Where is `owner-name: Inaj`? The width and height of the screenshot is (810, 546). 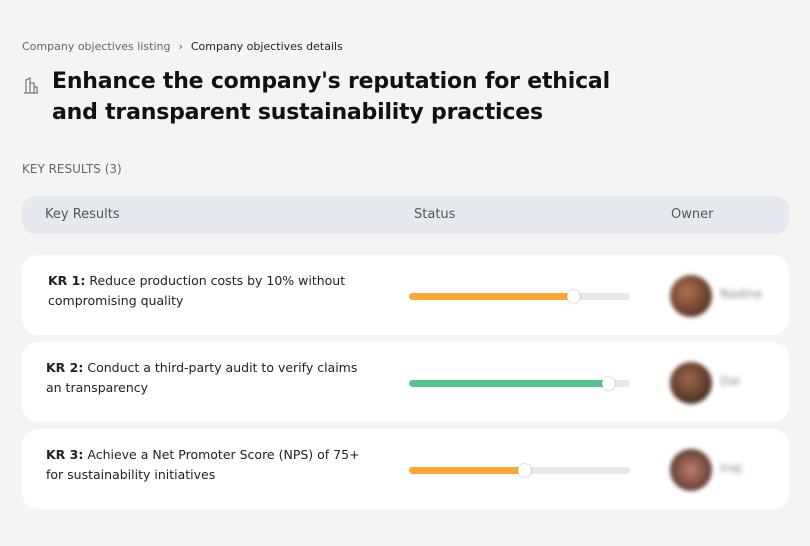
owner-name: Inaj is located at coordinates (731, 468).